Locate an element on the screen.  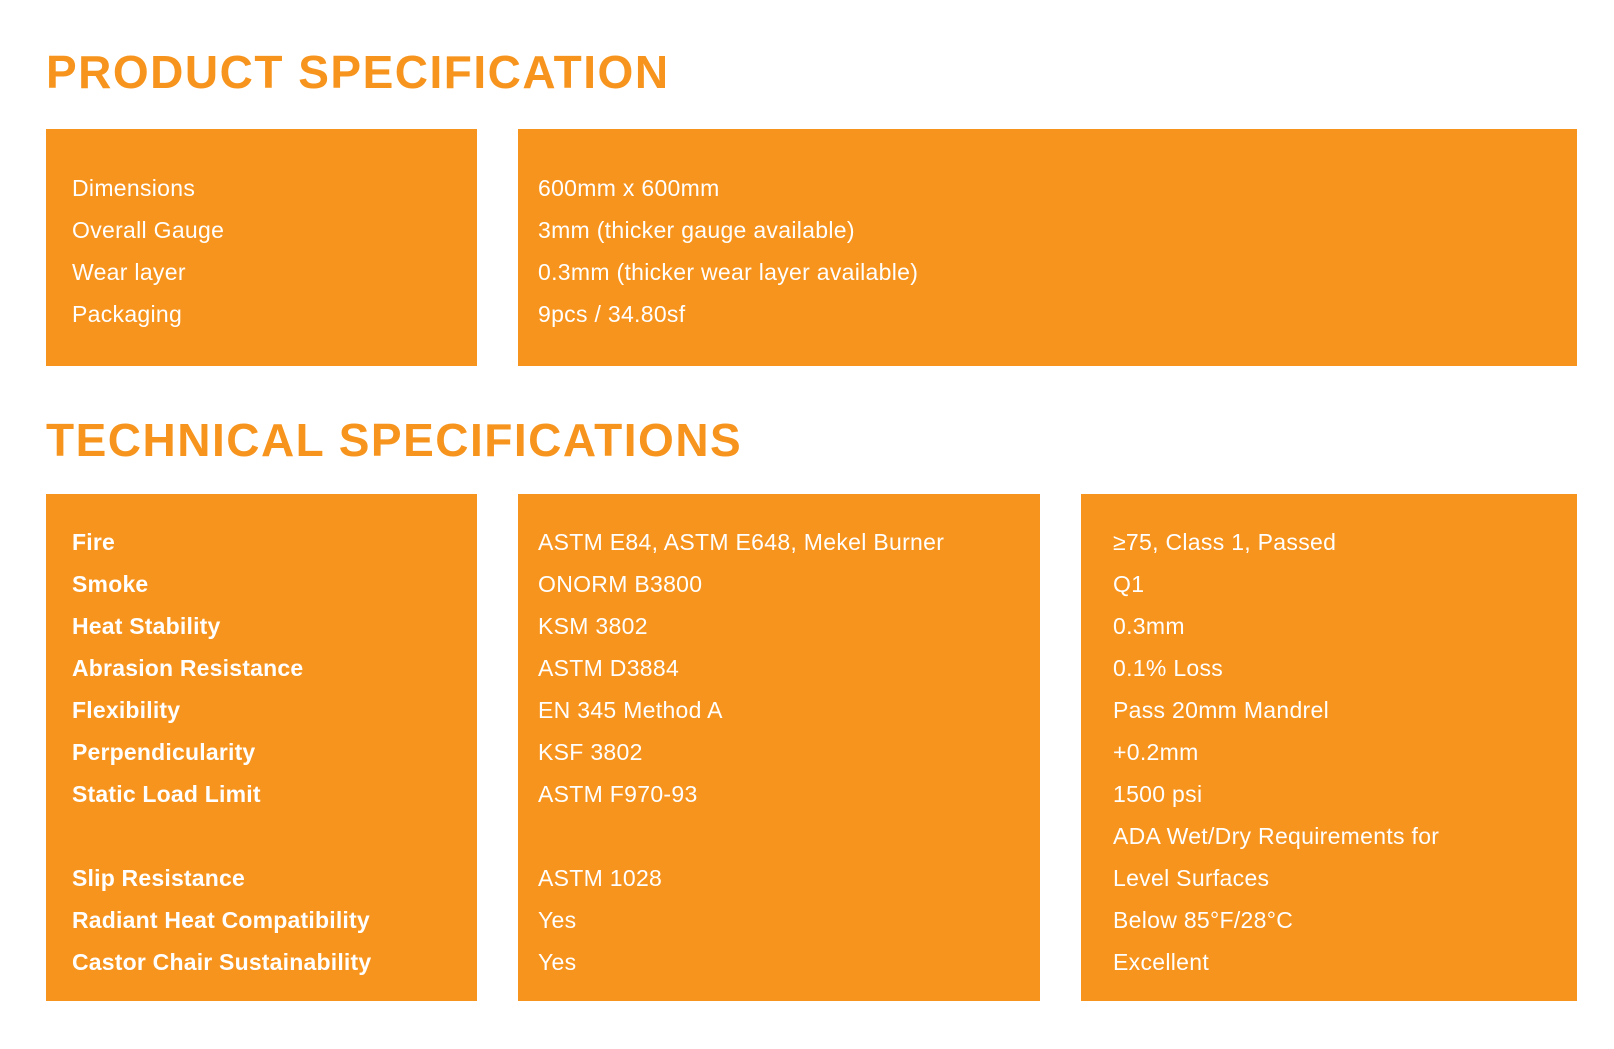
tech-spec-result: 0.1% Loss is located at coordinates (1168, 668).